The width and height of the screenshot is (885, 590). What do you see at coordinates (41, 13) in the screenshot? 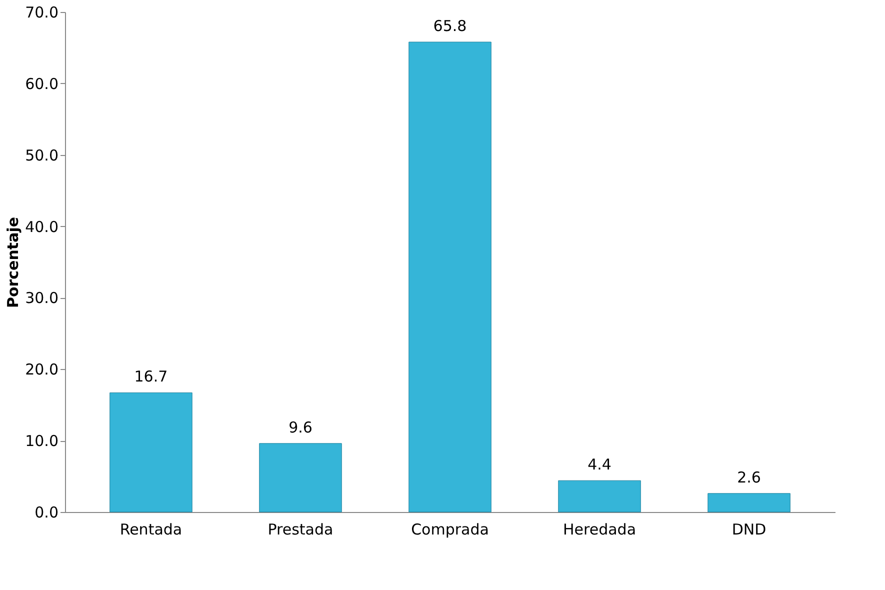
I see `y-tick-label: 70.0` at bounding box center [41, 13].